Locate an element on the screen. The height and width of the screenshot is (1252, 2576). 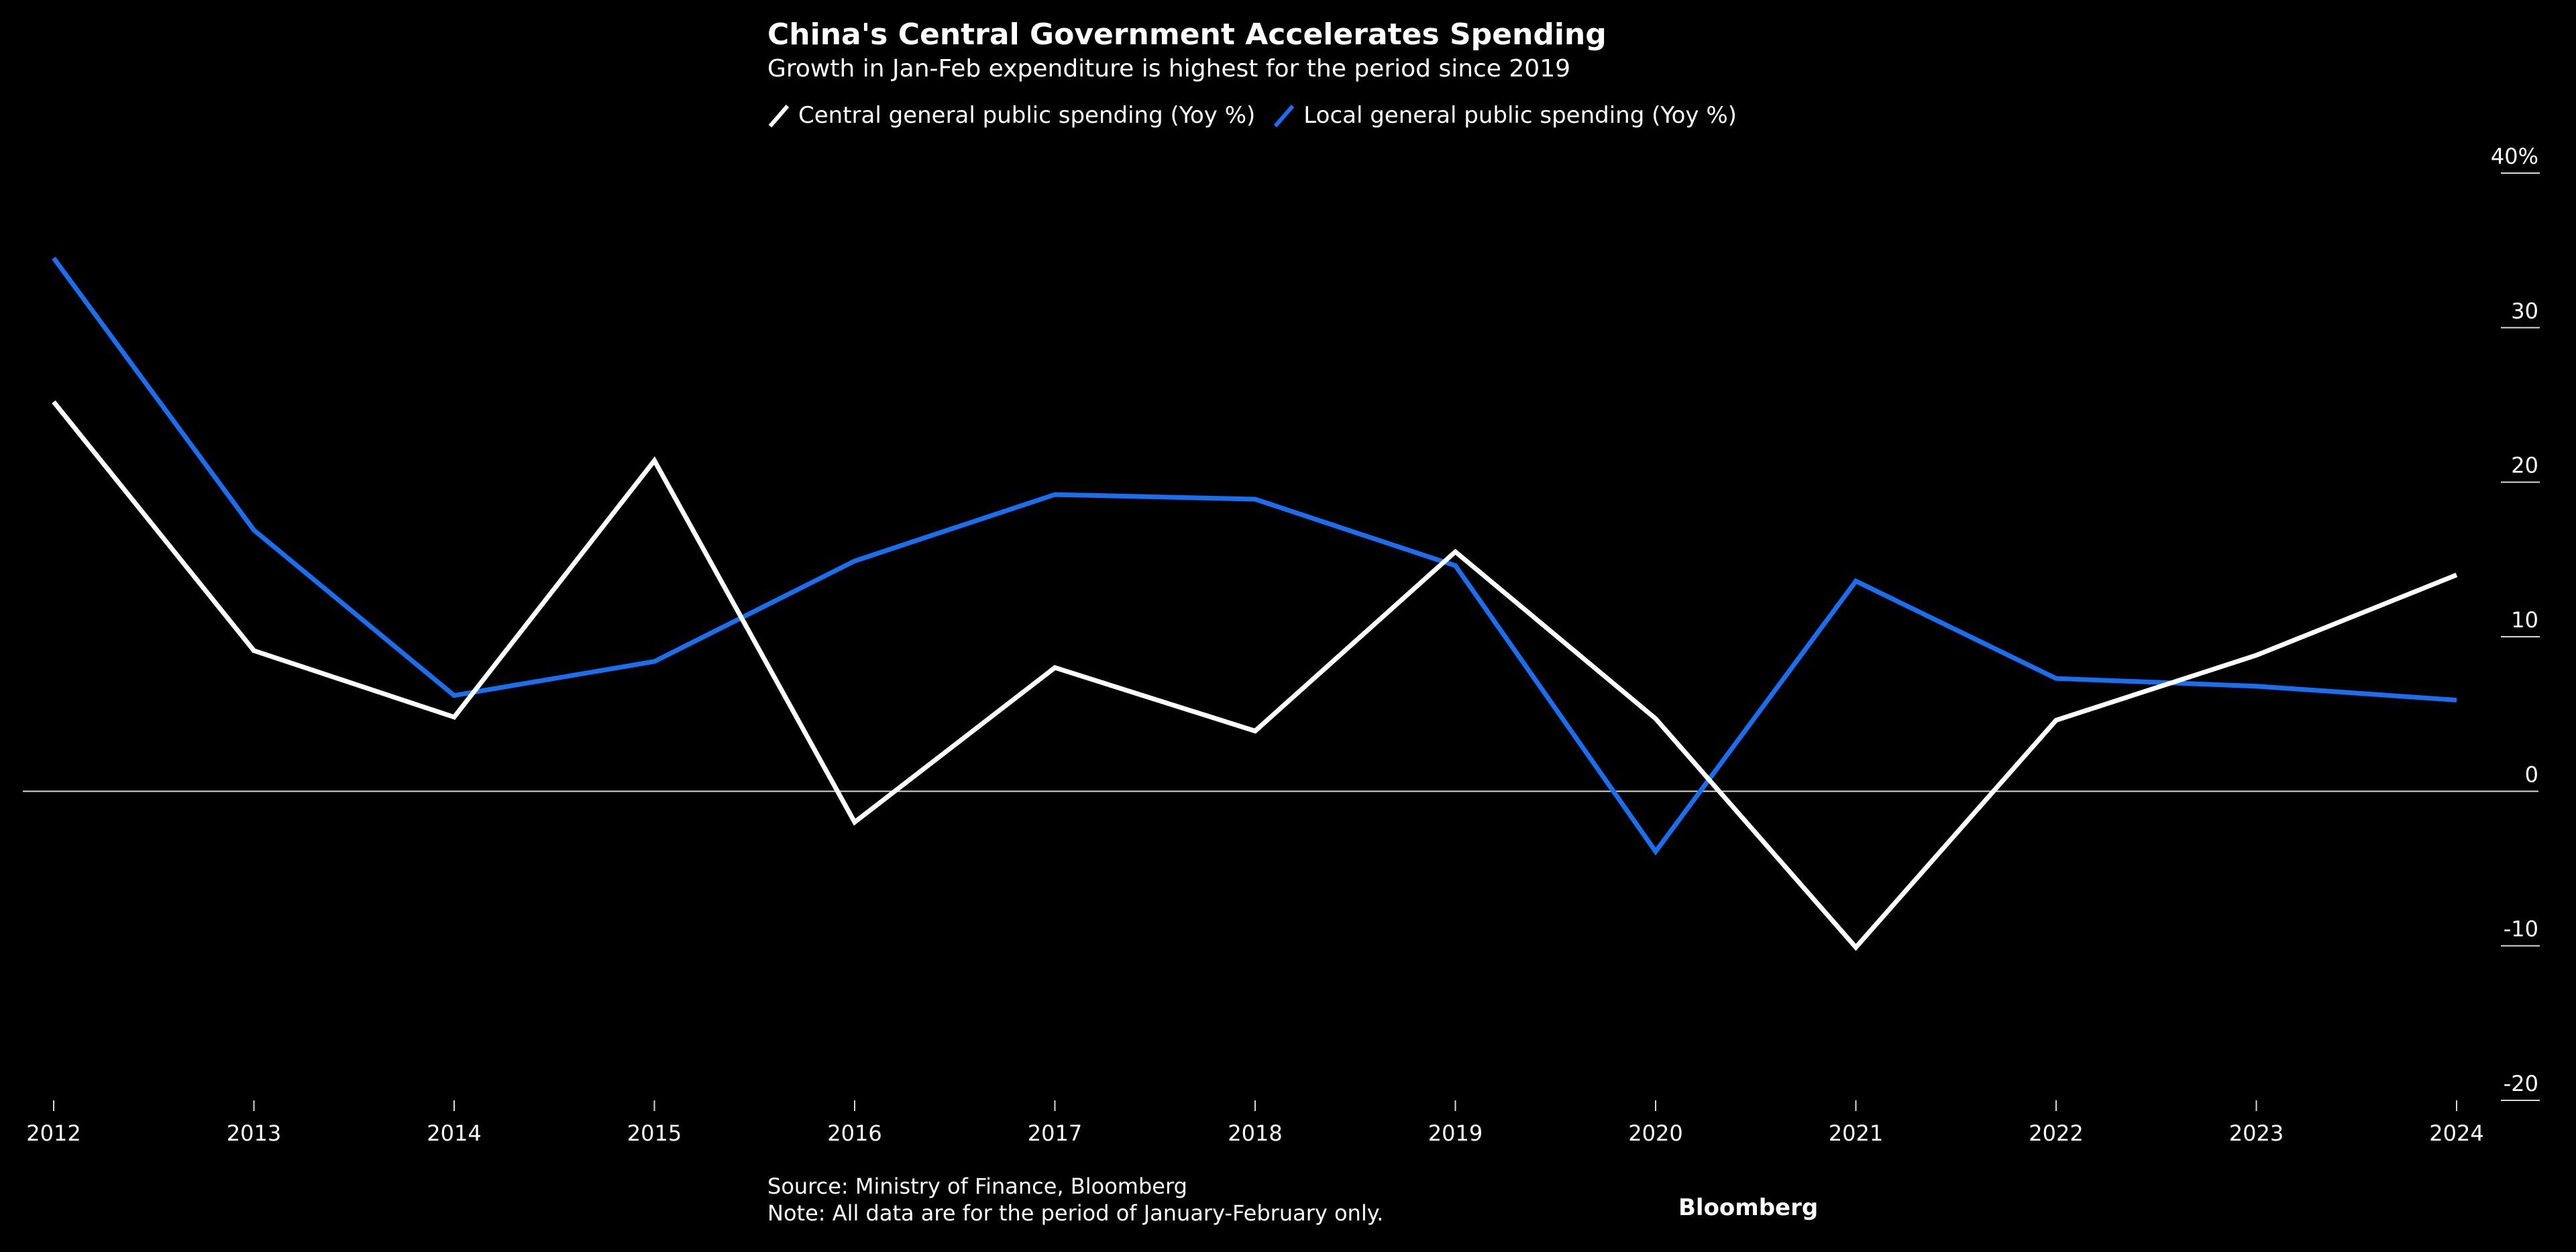
legend-swatch-local-icon is located at coordinates (1284, 116).